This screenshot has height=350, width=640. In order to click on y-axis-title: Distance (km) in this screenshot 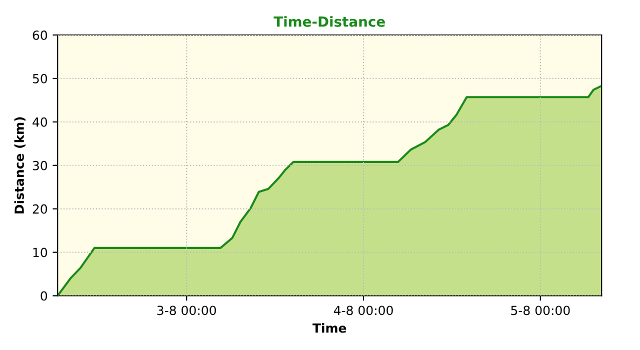, I will do `click(20, 165)`.